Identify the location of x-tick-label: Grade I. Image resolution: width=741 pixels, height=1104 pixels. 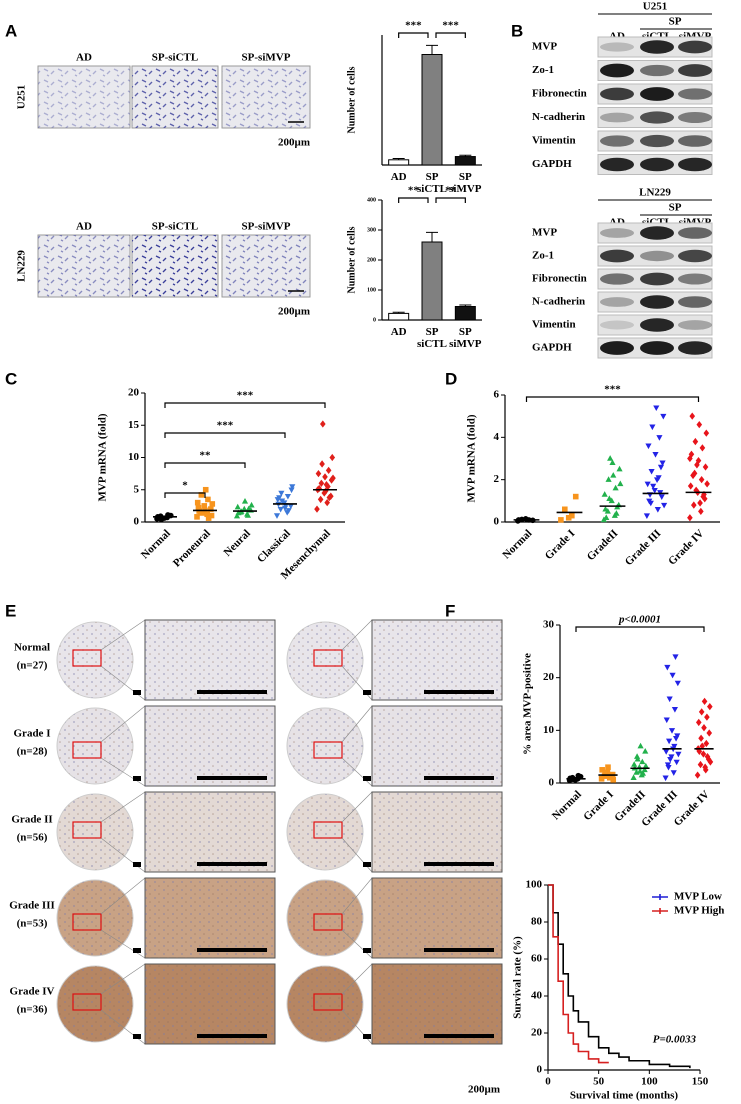
(598, 805).